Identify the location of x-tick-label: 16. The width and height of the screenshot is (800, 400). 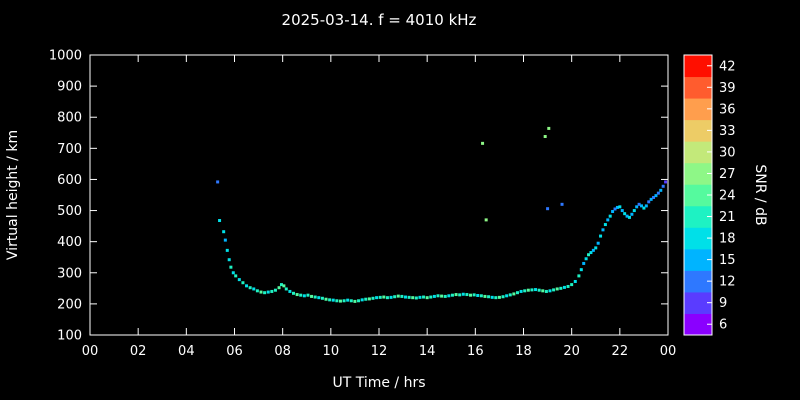
(475, 351).